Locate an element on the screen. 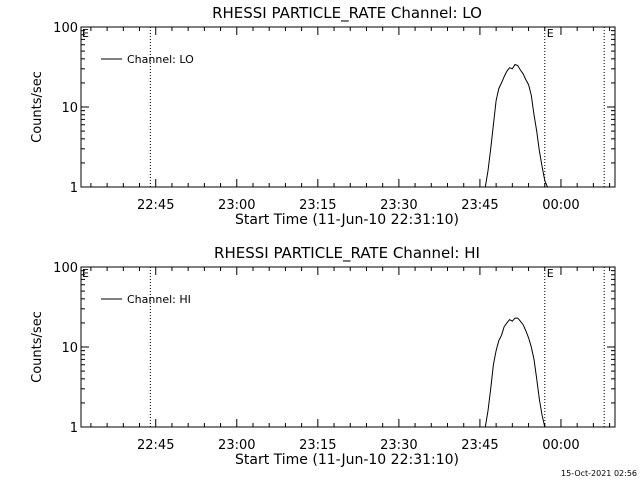 The height and width of the screenshot is (480, 640). chart-title: RHESSI PARTICLE_RATE Channel: HI is located at coordinates (347, 253).